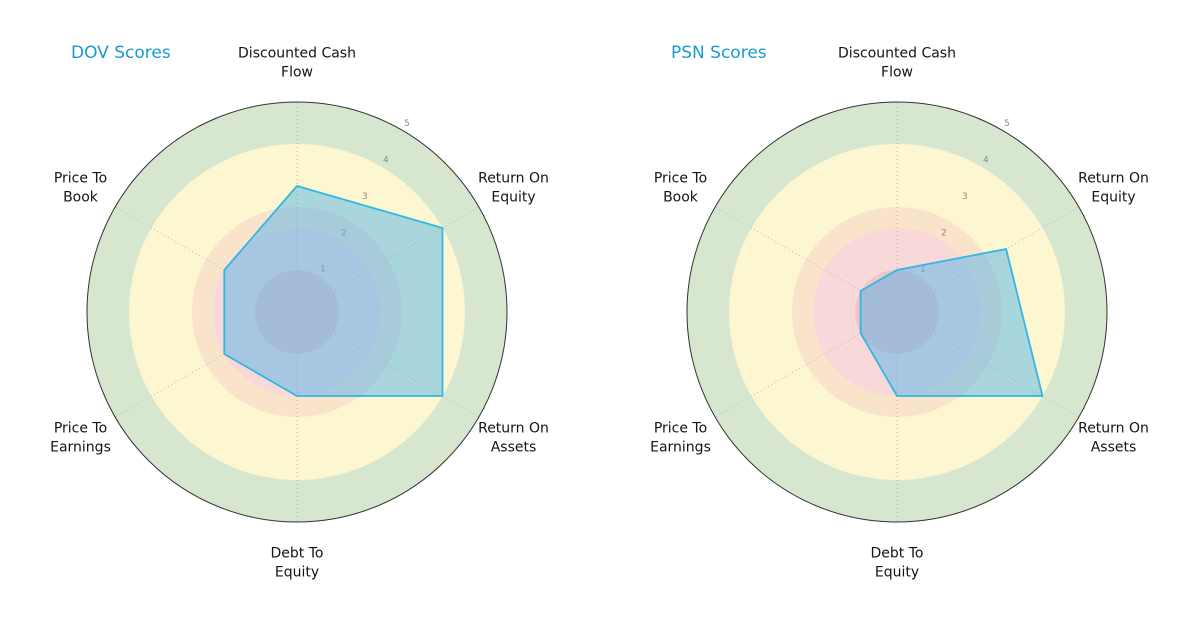 The width and height of the screenshot is (1200, 625). Describe the element at coordinates (719, 53) in the screenshot. I see `chart-title-psn: PSN Scores` at that location.